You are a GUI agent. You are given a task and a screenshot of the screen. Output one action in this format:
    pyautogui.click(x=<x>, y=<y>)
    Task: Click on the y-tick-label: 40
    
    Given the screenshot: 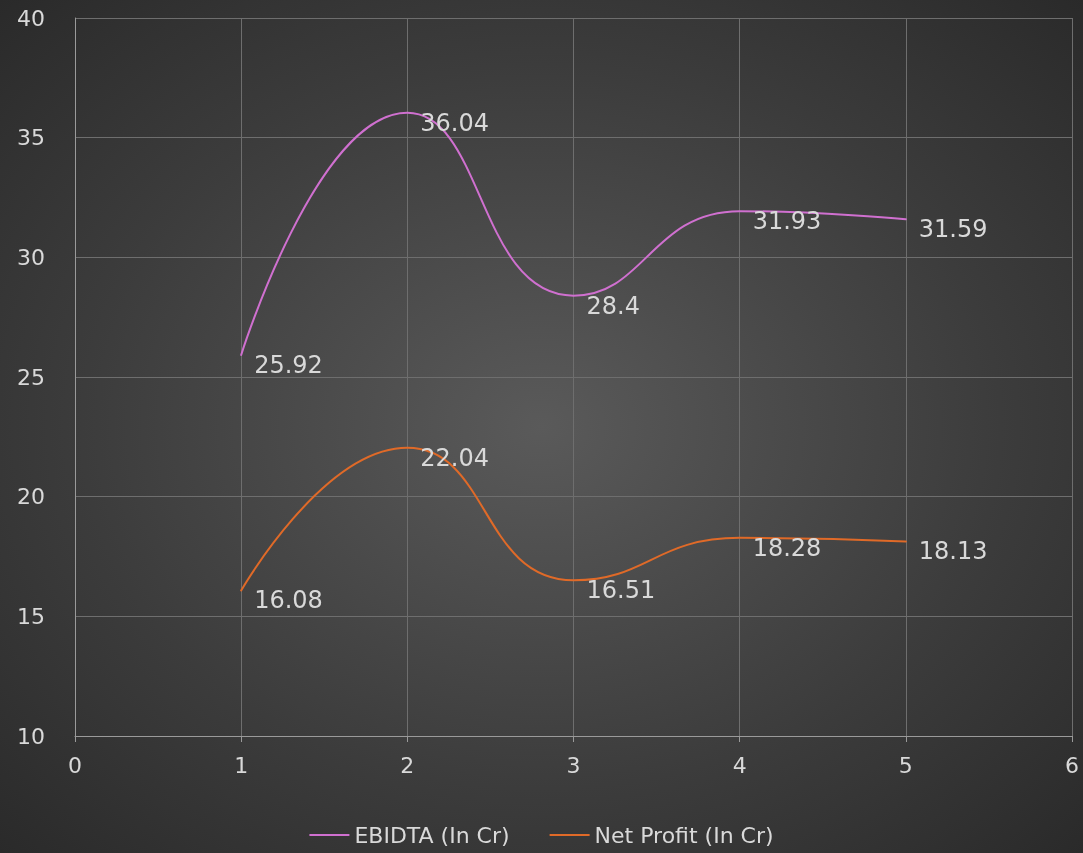 What is the action you would take?
    pyautogui.click(x=31, y=18)
    